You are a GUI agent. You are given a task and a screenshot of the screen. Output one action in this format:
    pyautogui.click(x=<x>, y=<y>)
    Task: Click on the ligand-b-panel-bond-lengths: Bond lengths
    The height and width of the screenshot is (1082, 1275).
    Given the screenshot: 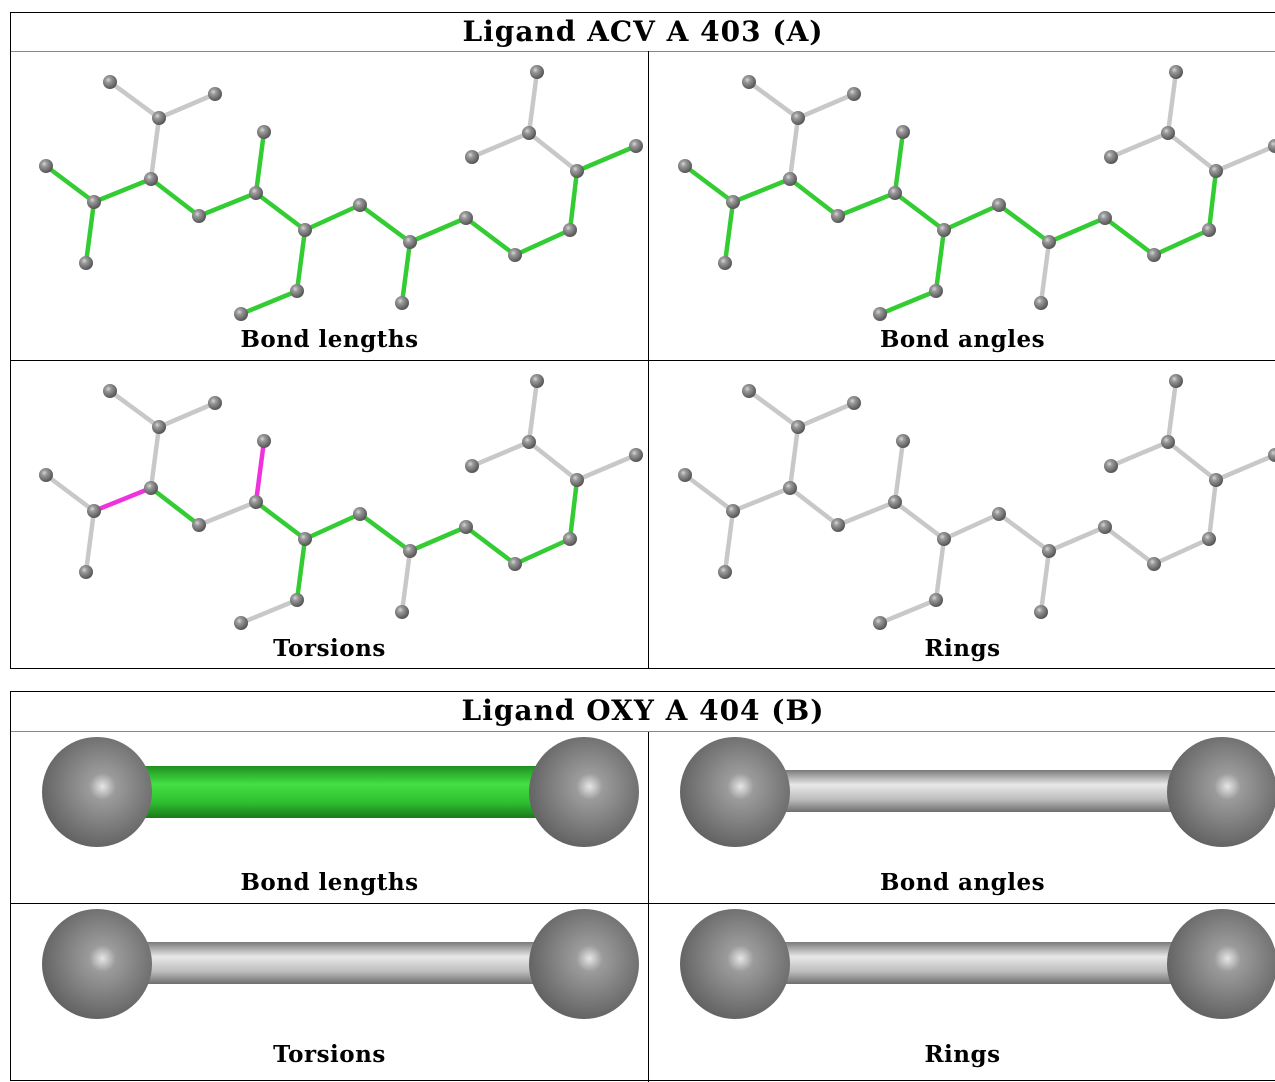 What is the action you would take?
    pyautogui.click(x=329, y=817)
    